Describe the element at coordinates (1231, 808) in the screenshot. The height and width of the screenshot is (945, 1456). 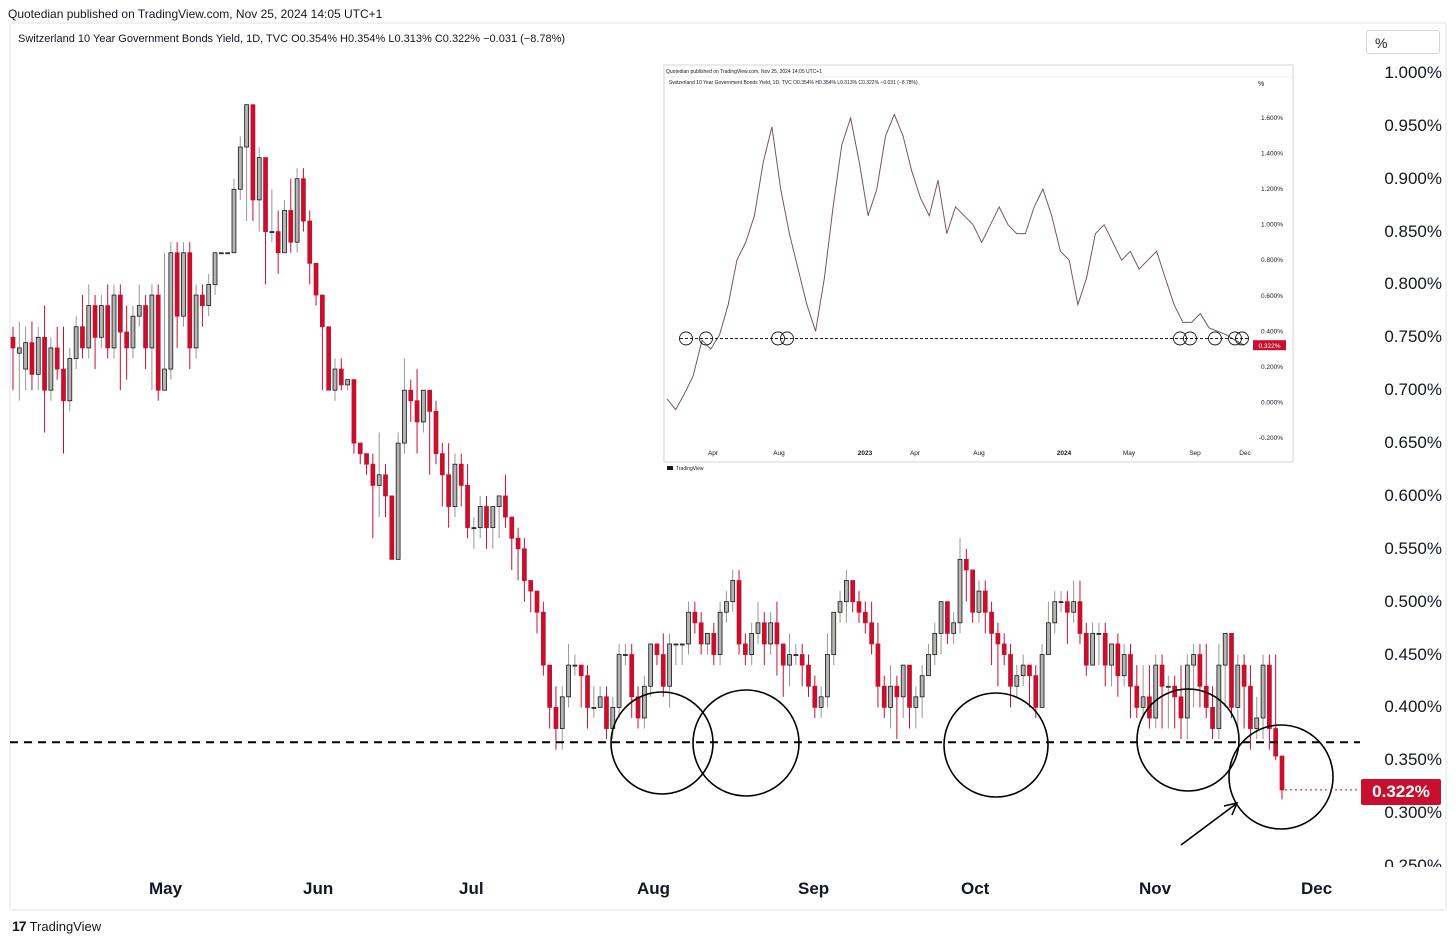
I see `annotation-arrowhead` at that location.